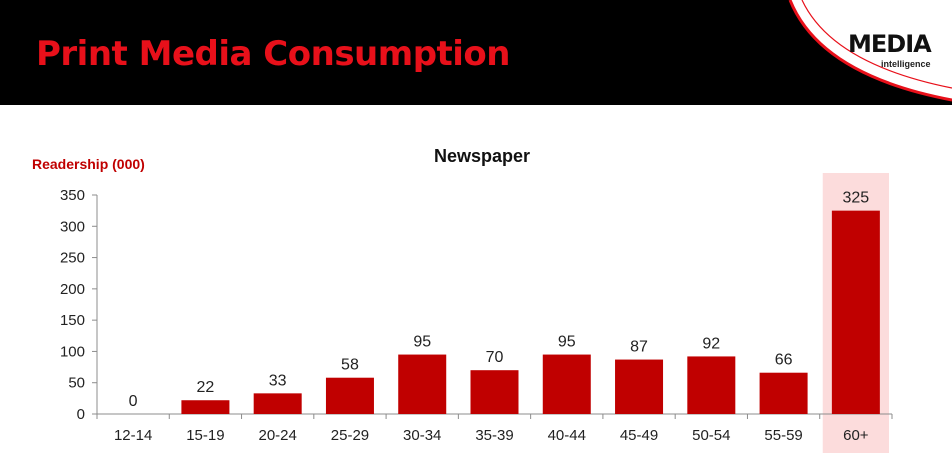 The image size is (952, 453). What do you see at coordinates (495, 357) in the screenshot?
I see `data-label: 70` at bounding box center [495, 357].